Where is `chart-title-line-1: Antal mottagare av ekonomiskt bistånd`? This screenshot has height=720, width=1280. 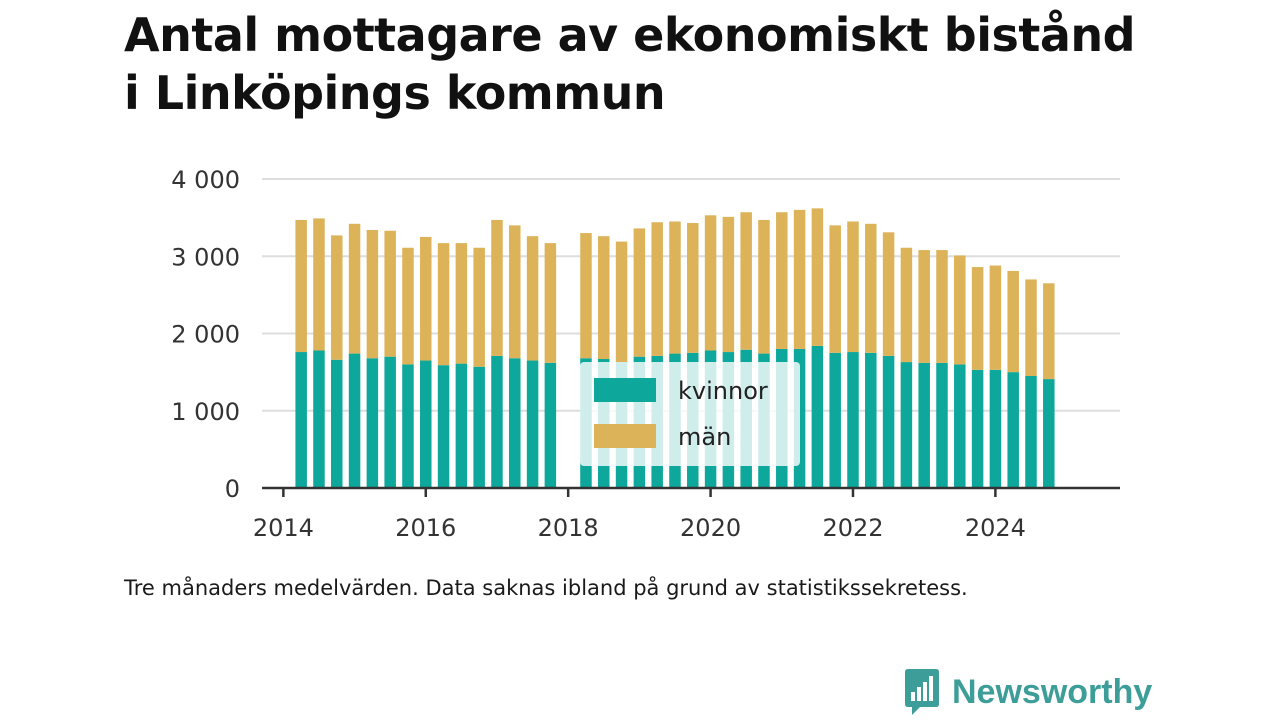 chart-title-line-1: Antal mottagare av ekonomiskt bistånd is located at coordinates (630, 35).